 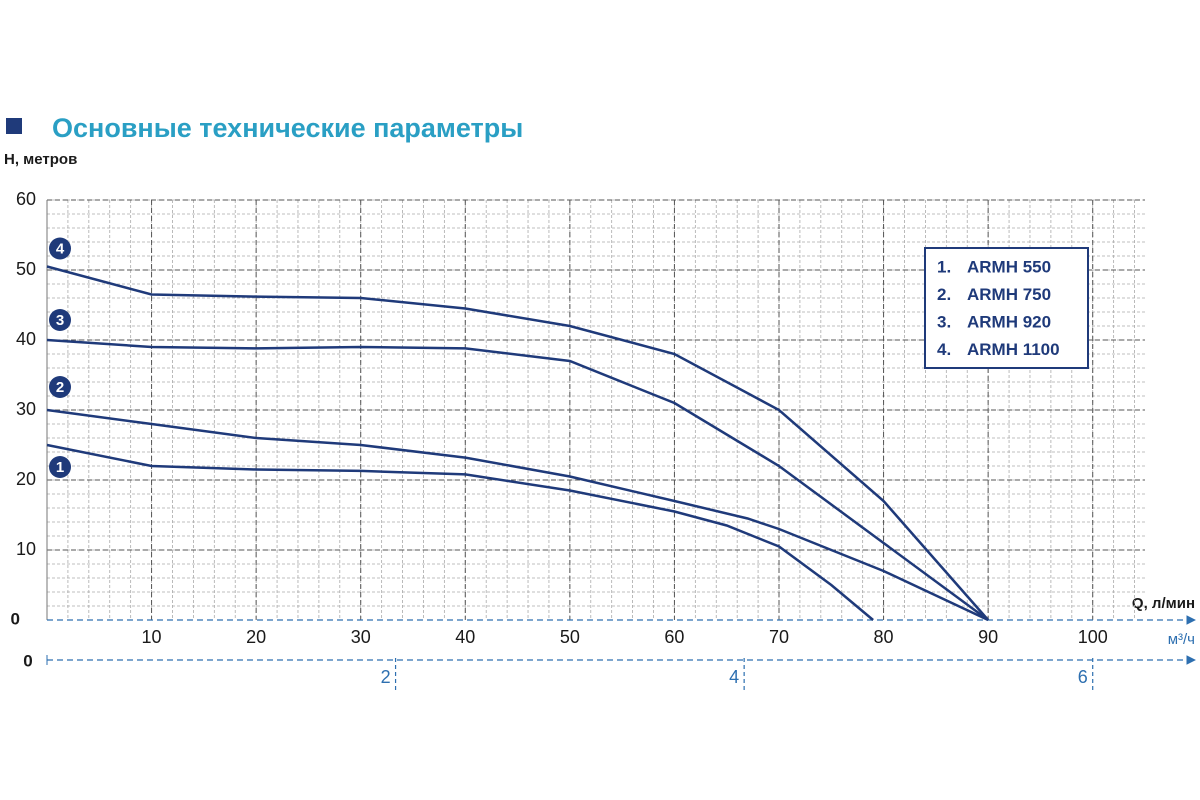 I want to click on legend-label: ARMH 920, so click(x=1009, y=321).